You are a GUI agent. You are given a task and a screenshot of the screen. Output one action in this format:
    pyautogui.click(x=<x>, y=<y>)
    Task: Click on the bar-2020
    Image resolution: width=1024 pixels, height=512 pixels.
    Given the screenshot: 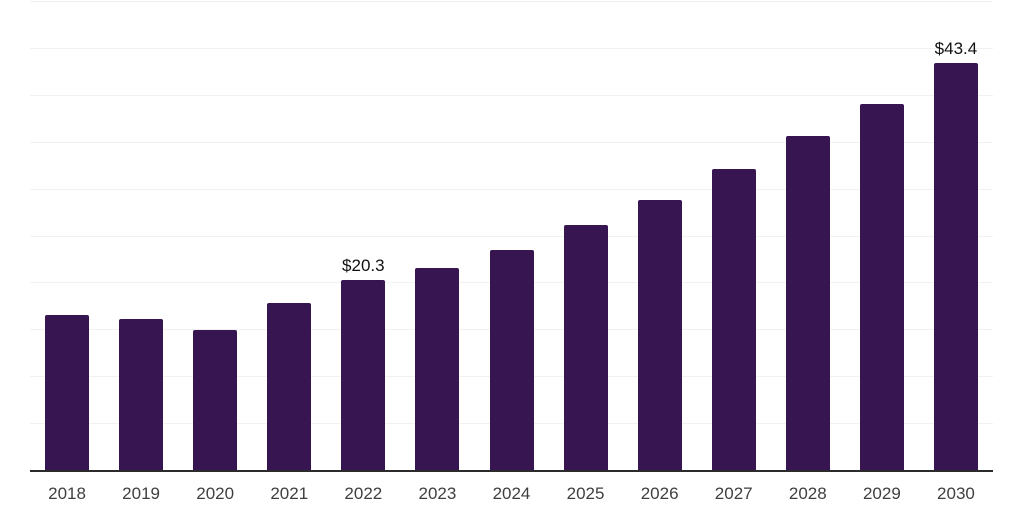 What is the action you would take?
    pyautogui.click(x=215, y=400)
    